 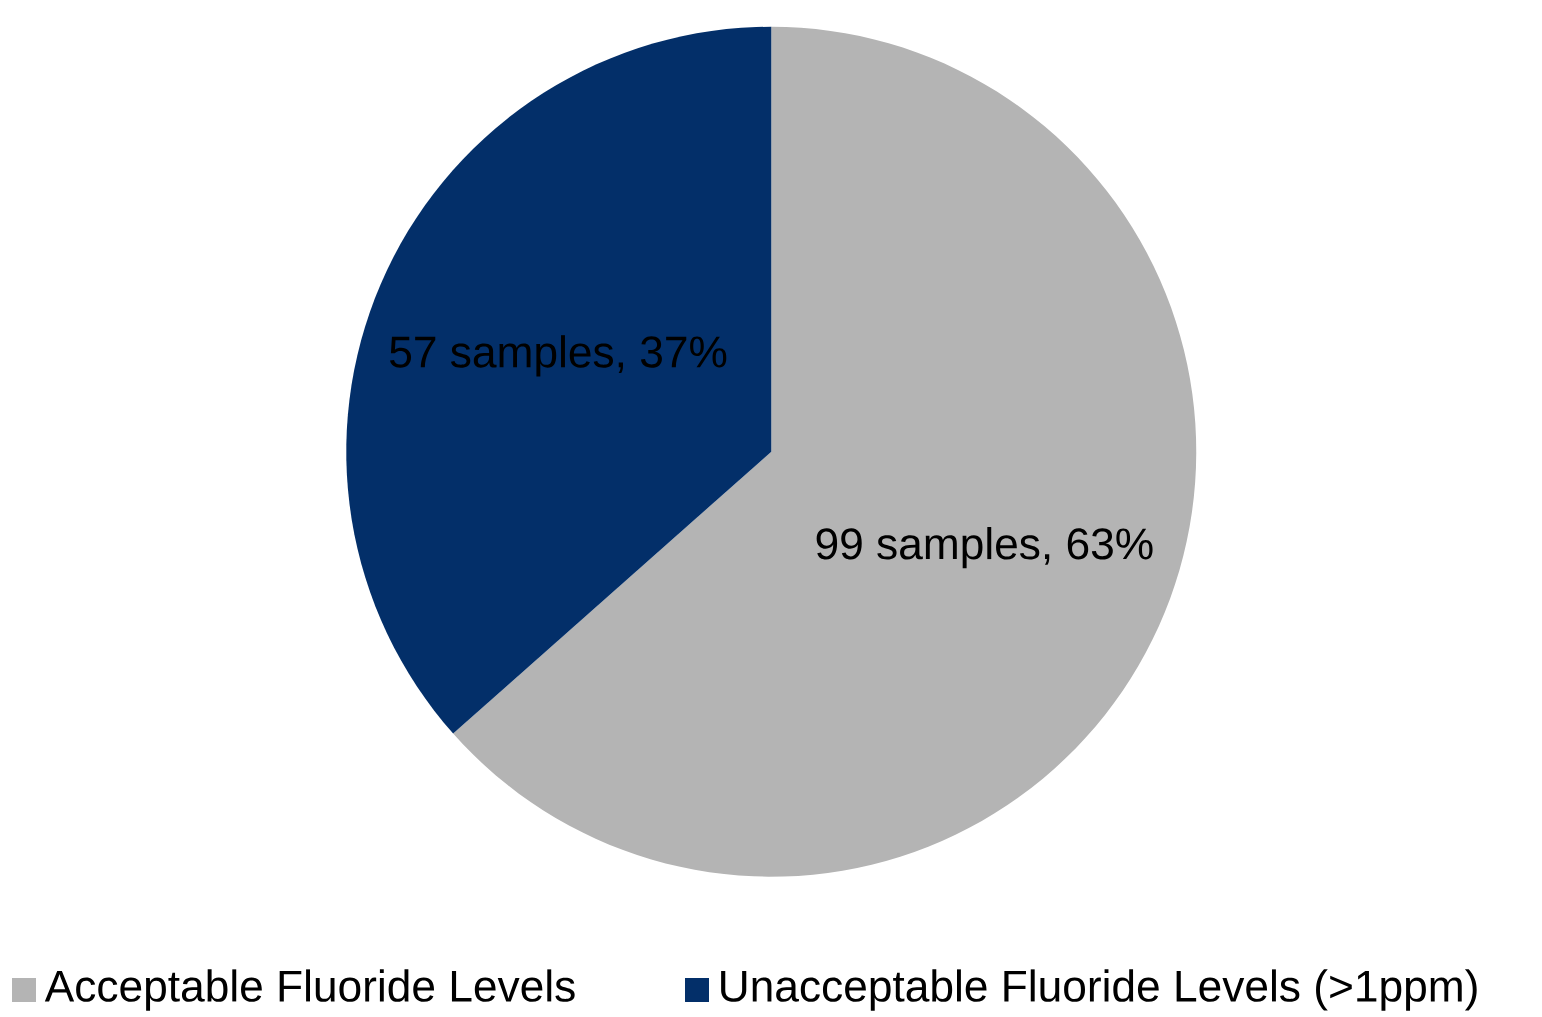 I want to click on legend-label: Acceptable Fluoride Levels, so click(x=309, y=990).